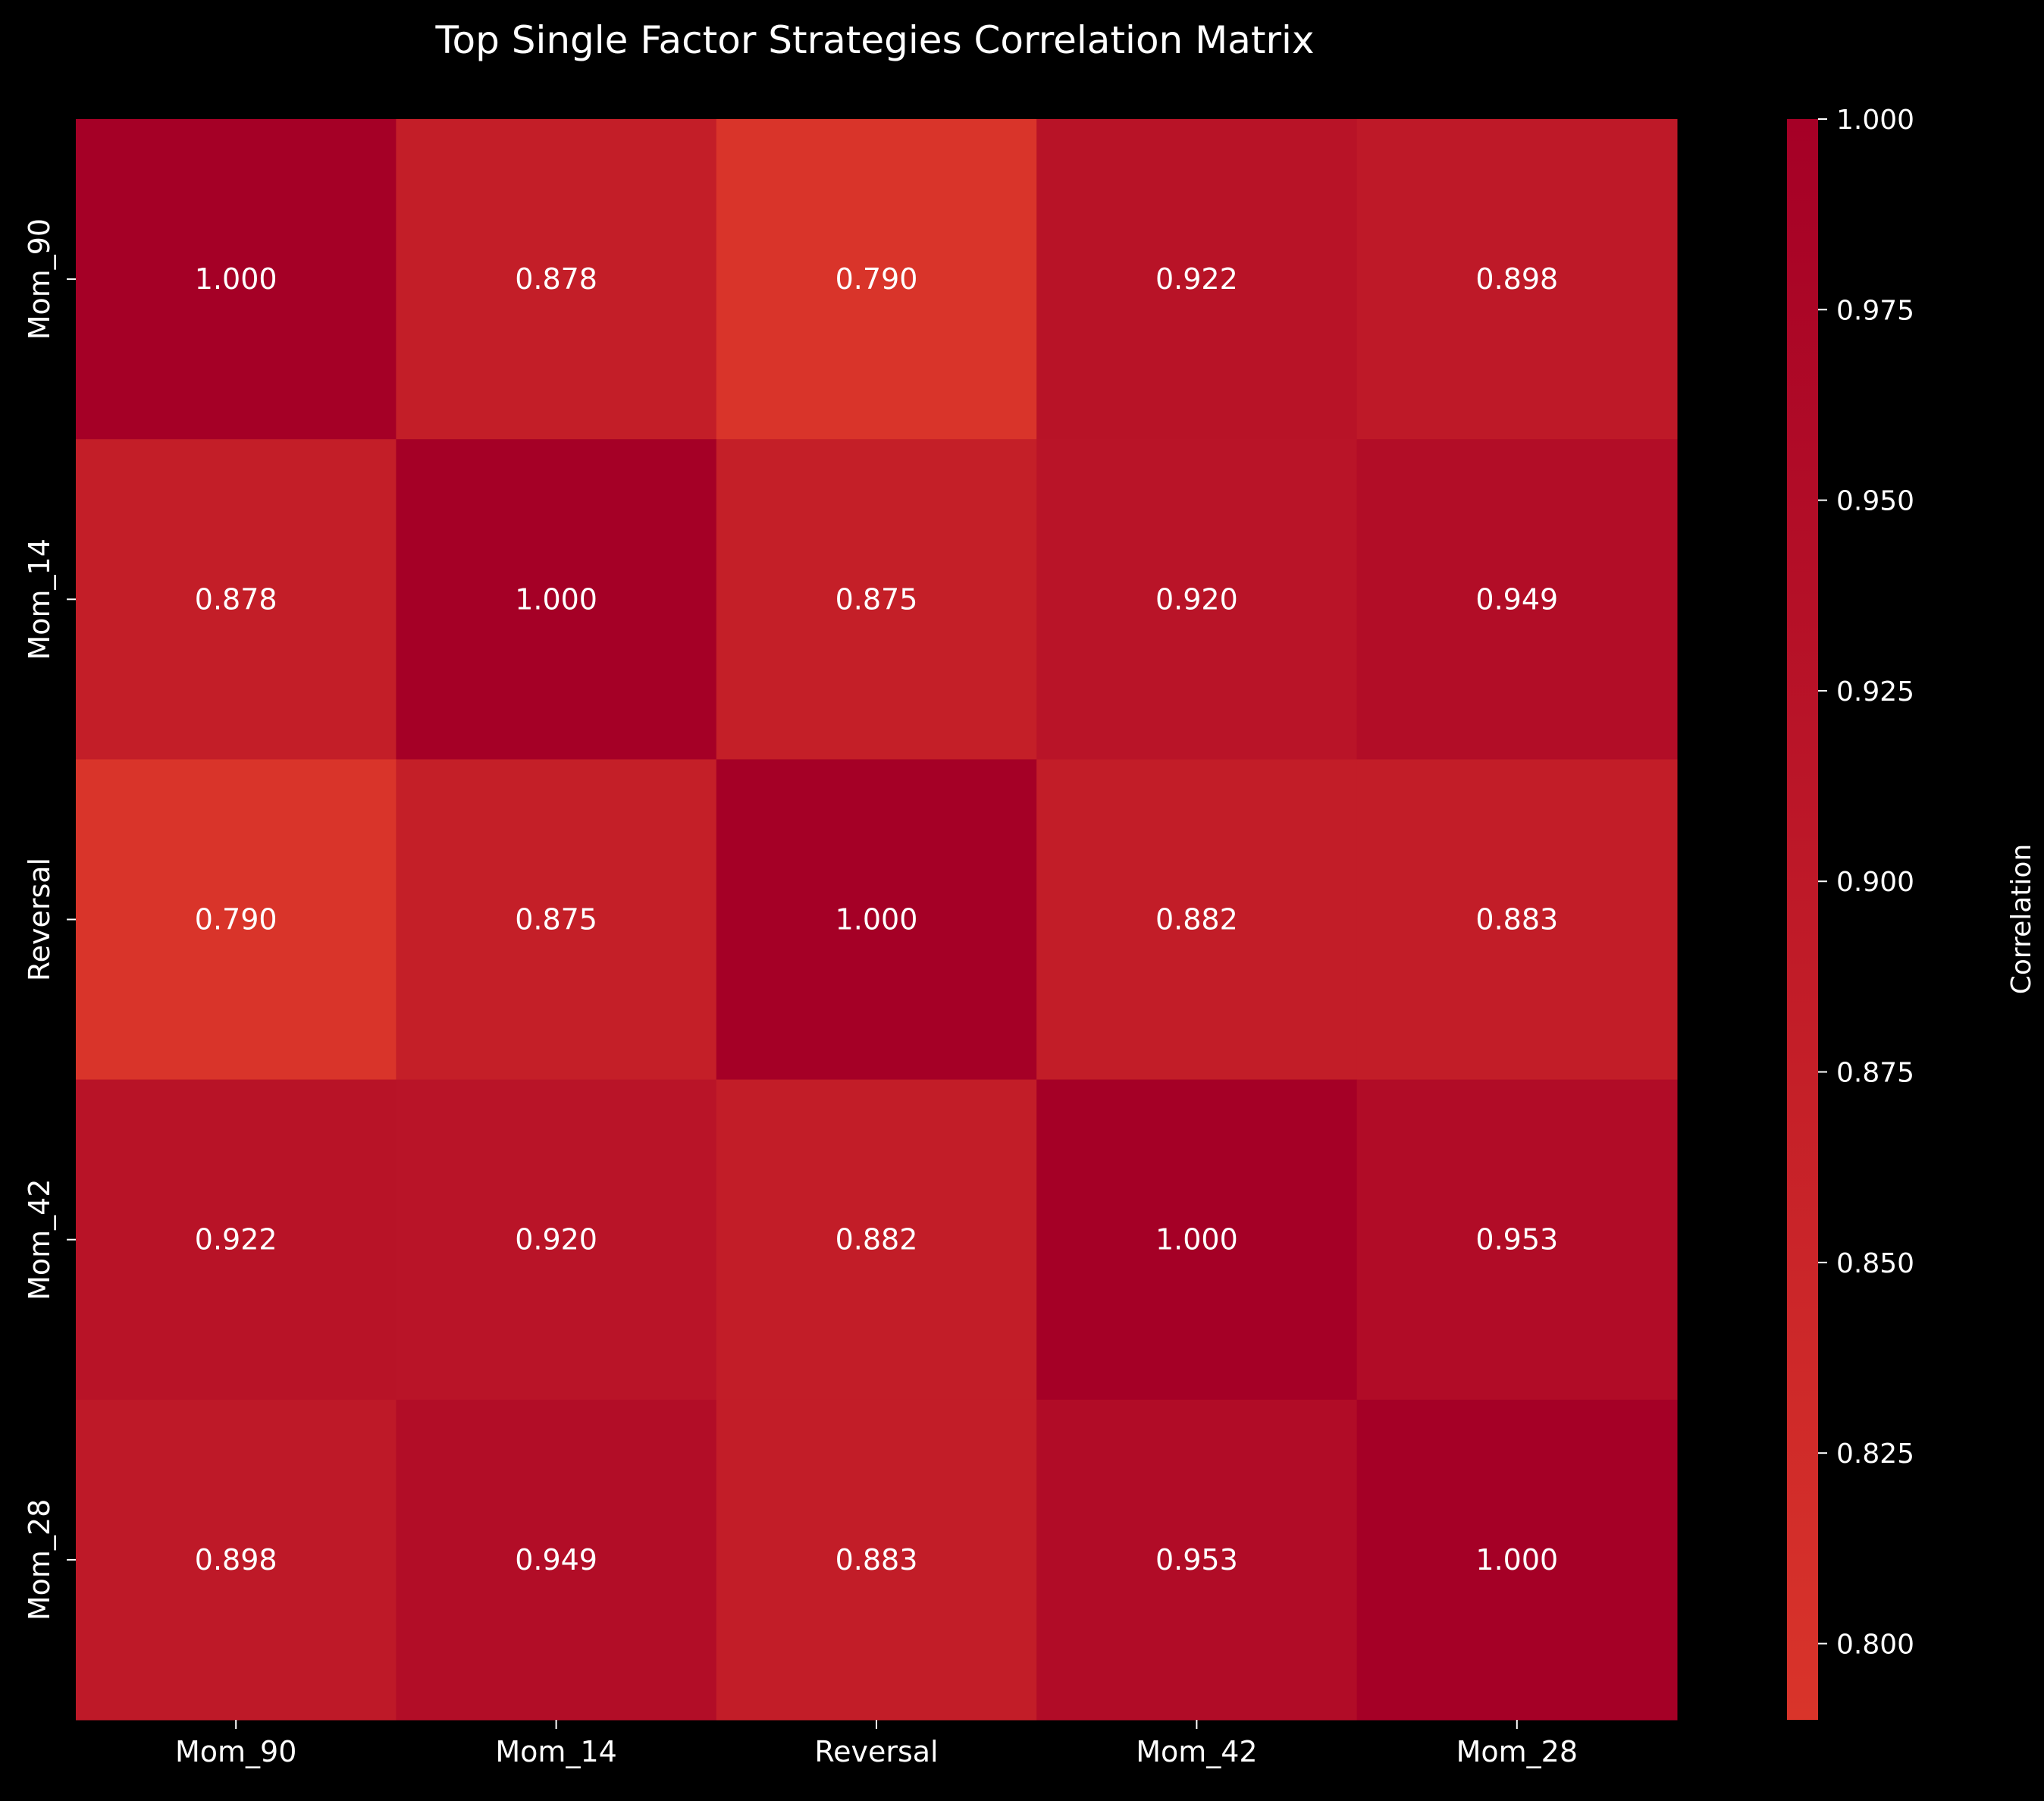 The image size is (2044, 1801). I want to click on heatmap-cell-Reversal-Reversal, so click(877, 920).